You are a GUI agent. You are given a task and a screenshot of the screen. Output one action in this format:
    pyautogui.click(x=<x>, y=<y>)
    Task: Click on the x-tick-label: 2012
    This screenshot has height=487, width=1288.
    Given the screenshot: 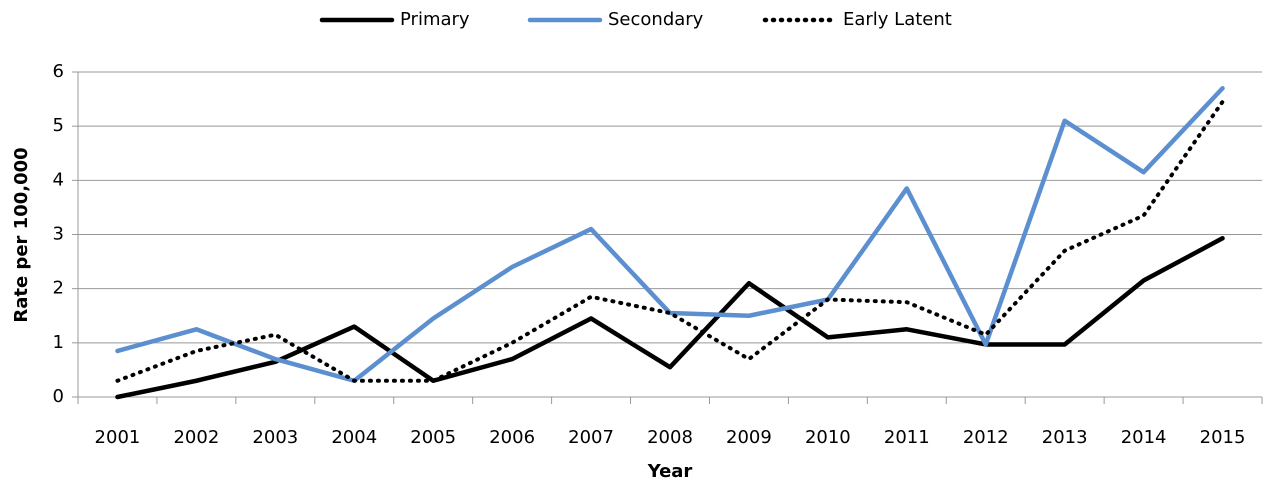 What is the action you would take?
    pyautogui.click(x=986, y=437)
    